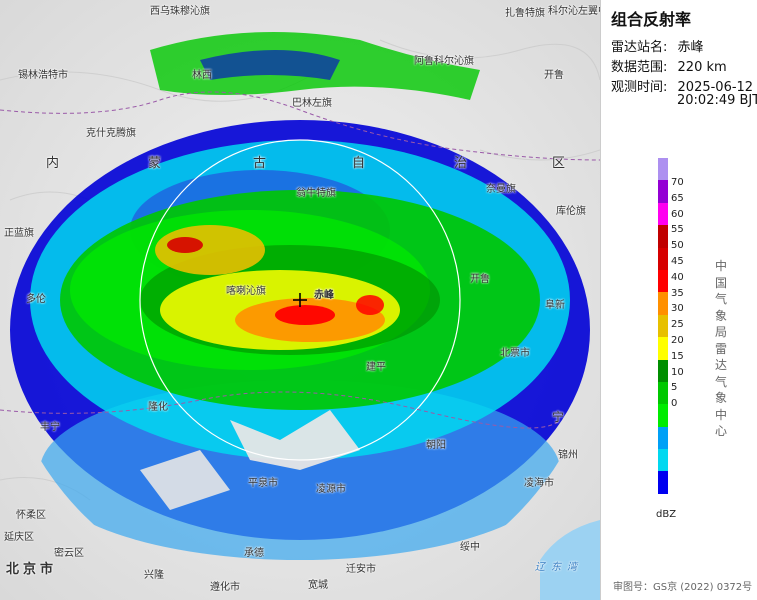 The width and height of the screenshot is (757, 600). I want to click on place-label: 遵化市, so click(225, 587).